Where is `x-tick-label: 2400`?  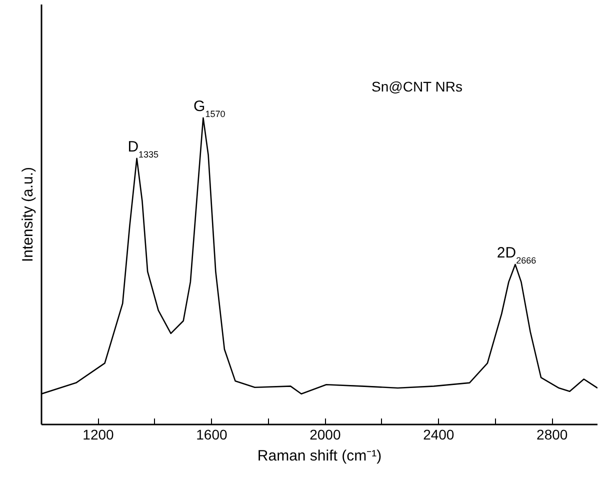
x-tick-label: 2400 is located at coordinates (438, 434).